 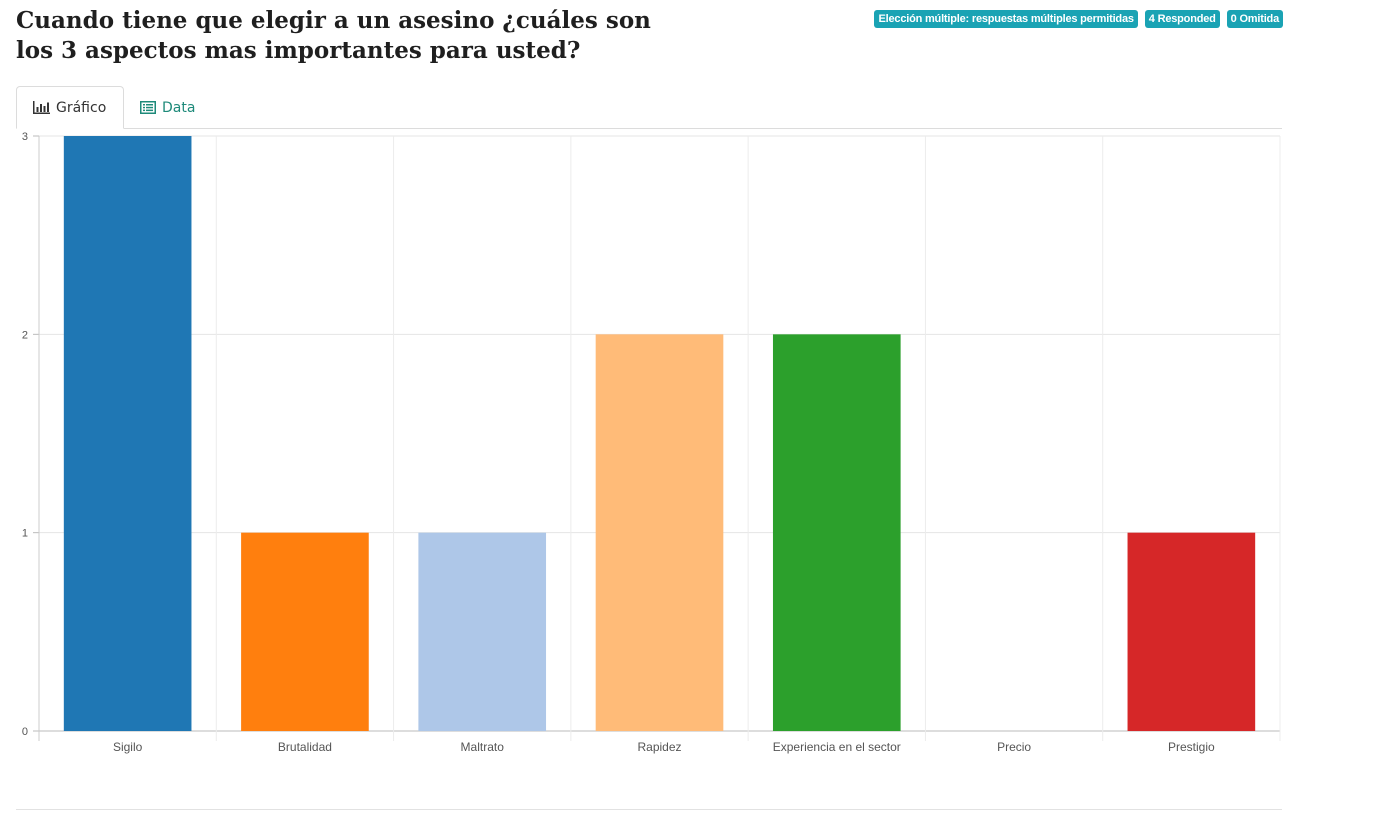 I want to click on bar-chart-icon, so click(x=41, y=107).